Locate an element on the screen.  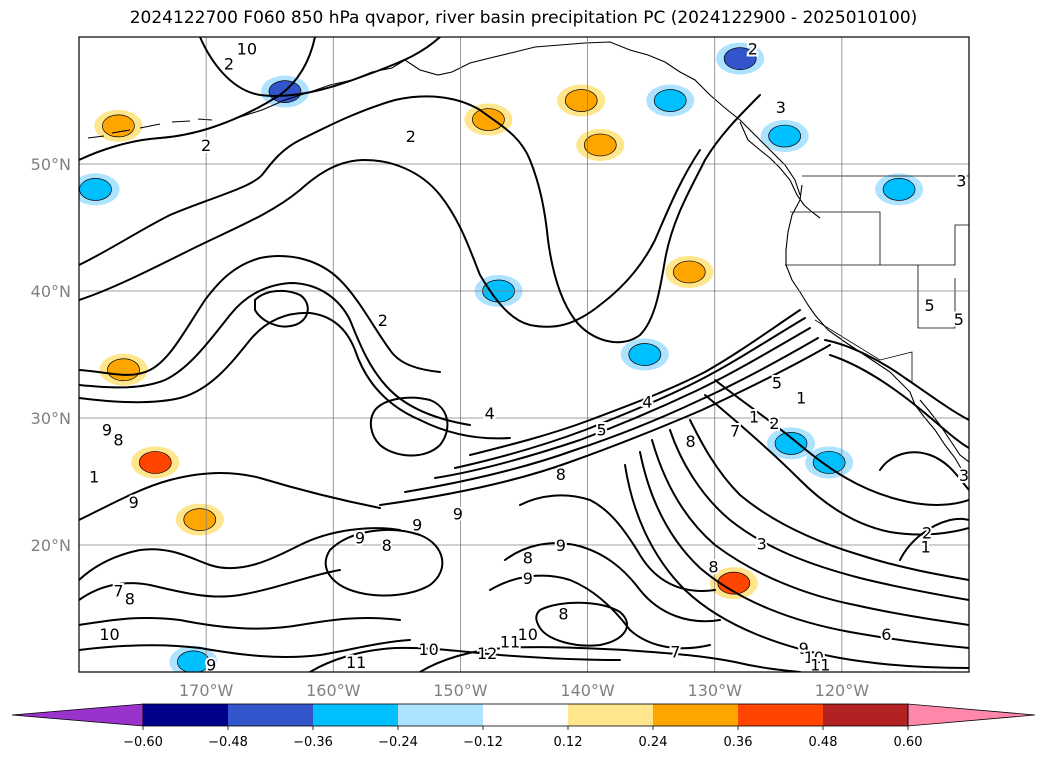
colorbar-extend-max is located at coordinates (971, 715).